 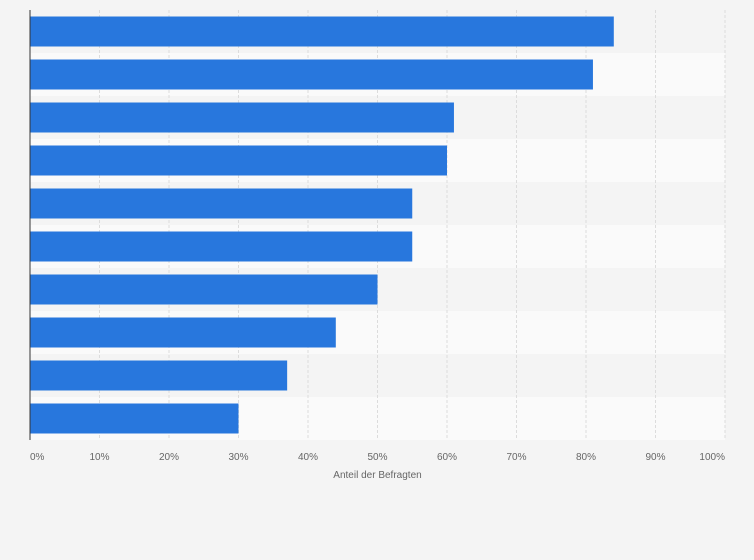 What do you see at coordinates (169, 457) in the screenshot?
I see `x-tick-label: 20%` at bounding box center [169, 457].